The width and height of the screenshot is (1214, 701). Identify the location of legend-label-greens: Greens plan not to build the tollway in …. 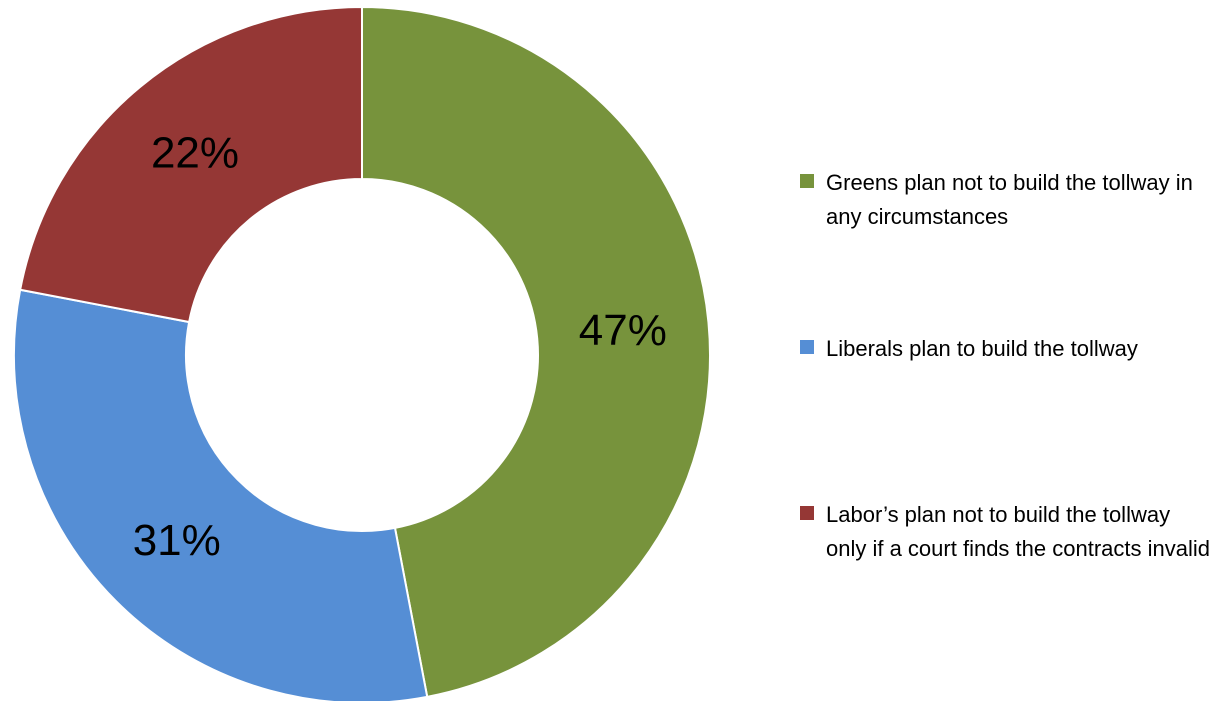
(1009, 199).